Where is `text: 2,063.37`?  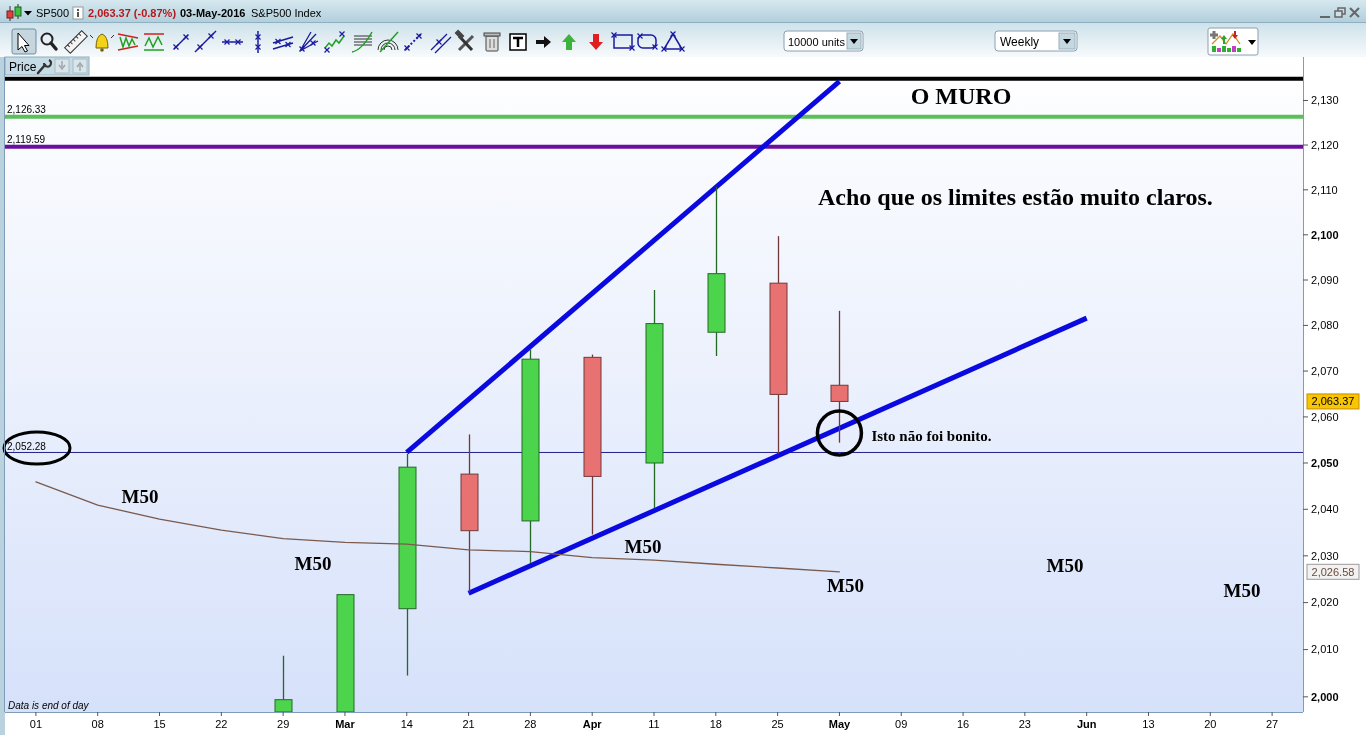 text: 2,063.37 is located at coordinates (1333, 401).